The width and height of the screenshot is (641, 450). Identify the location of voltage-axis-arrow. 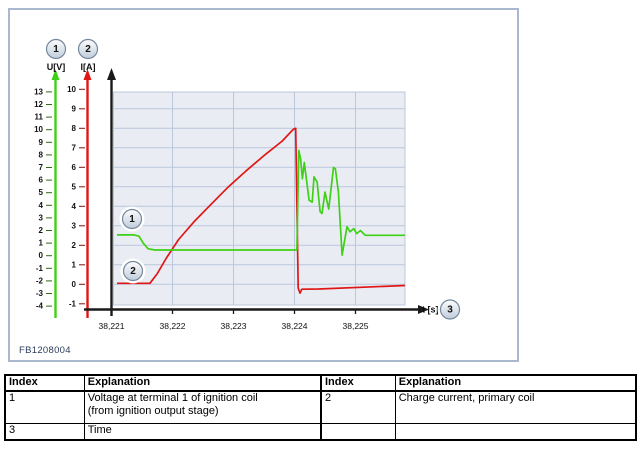
(55, 74).